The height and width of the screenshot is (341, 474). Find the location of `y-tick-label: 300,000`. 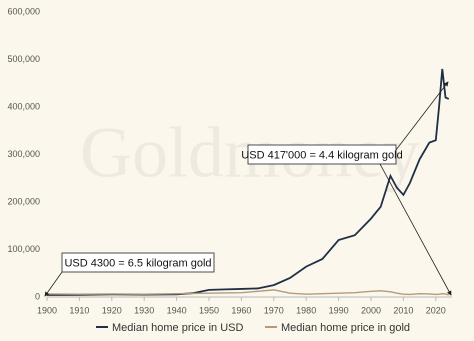

y-tick-label: 300,000 is located at coordinates (23, 154).